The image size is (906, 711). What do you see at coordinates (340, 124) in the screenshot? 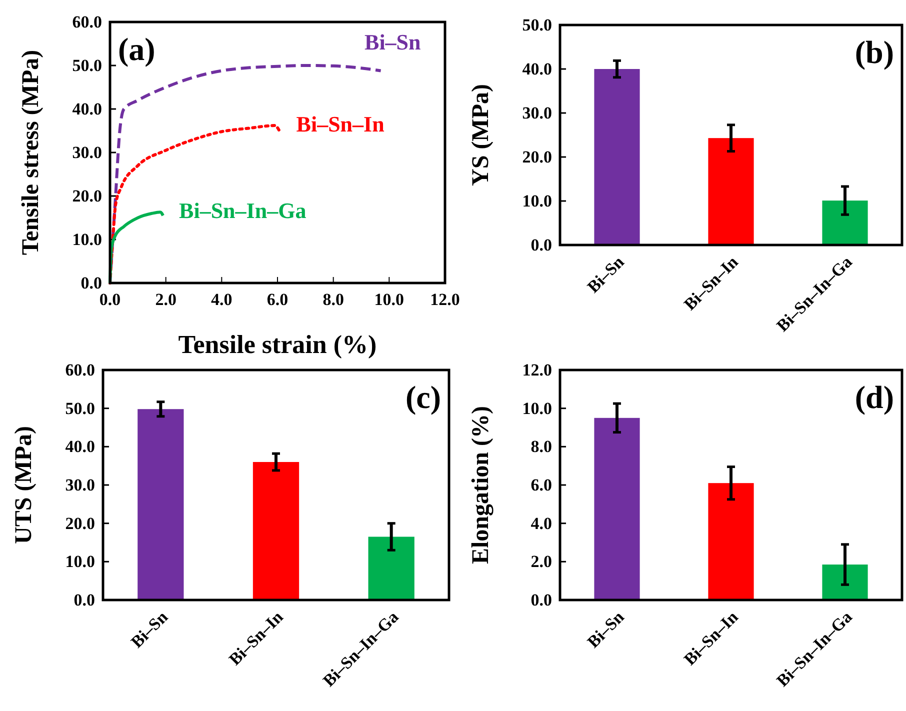
I see `series-label: Bi–Sn–In` at bounding box center [340, 124].